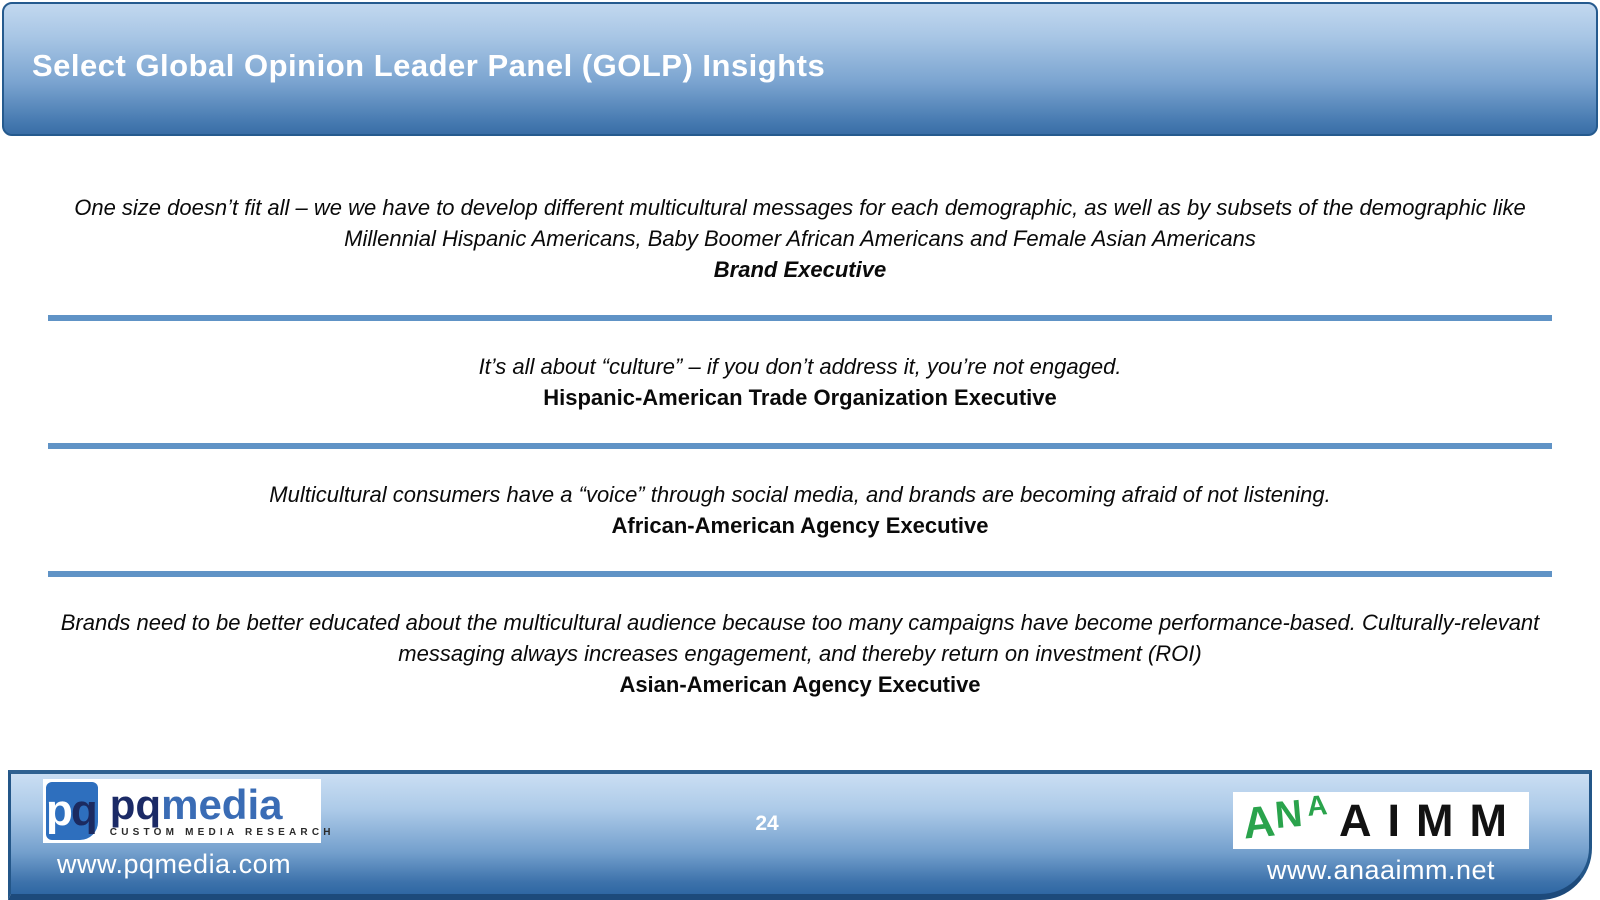  I want to click on anaaimm-url-link: www.anaaimm.net, so click(1381, 870).